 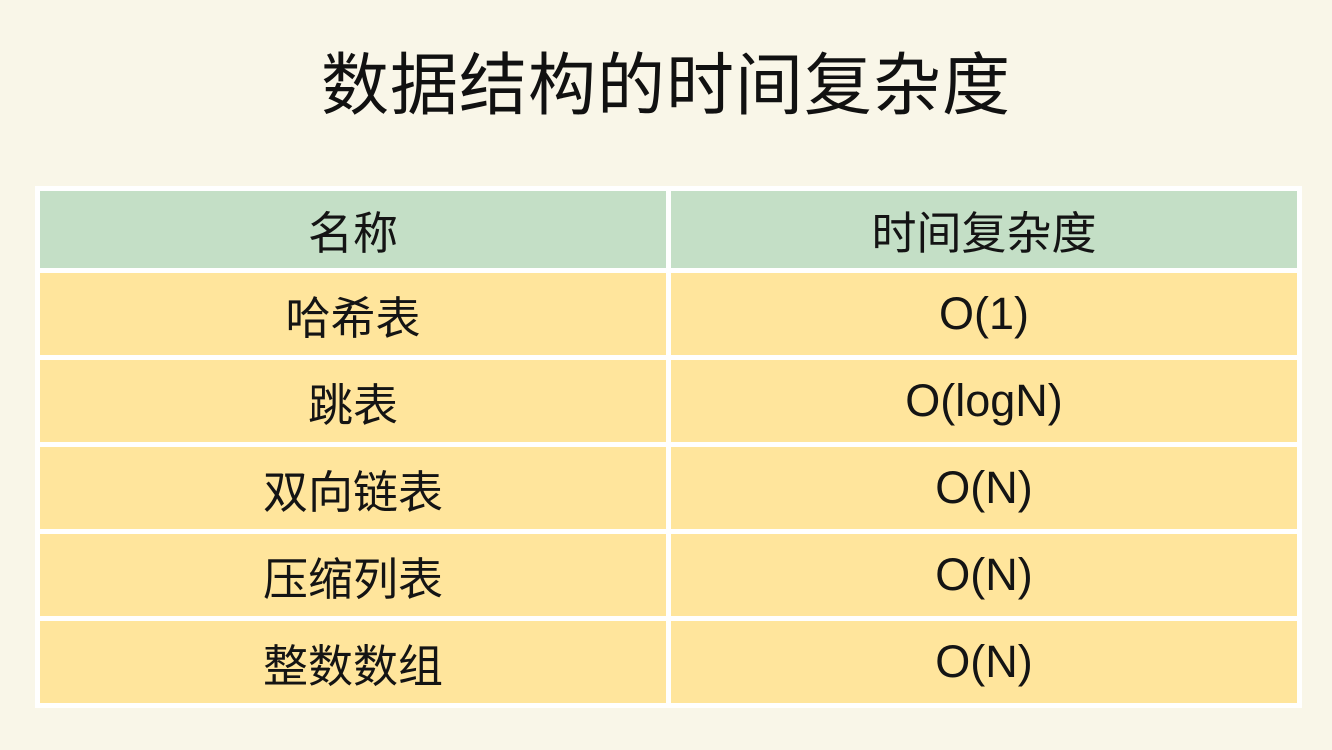 I want to click on column-header-name: 名称, so click(x=353, y=229).